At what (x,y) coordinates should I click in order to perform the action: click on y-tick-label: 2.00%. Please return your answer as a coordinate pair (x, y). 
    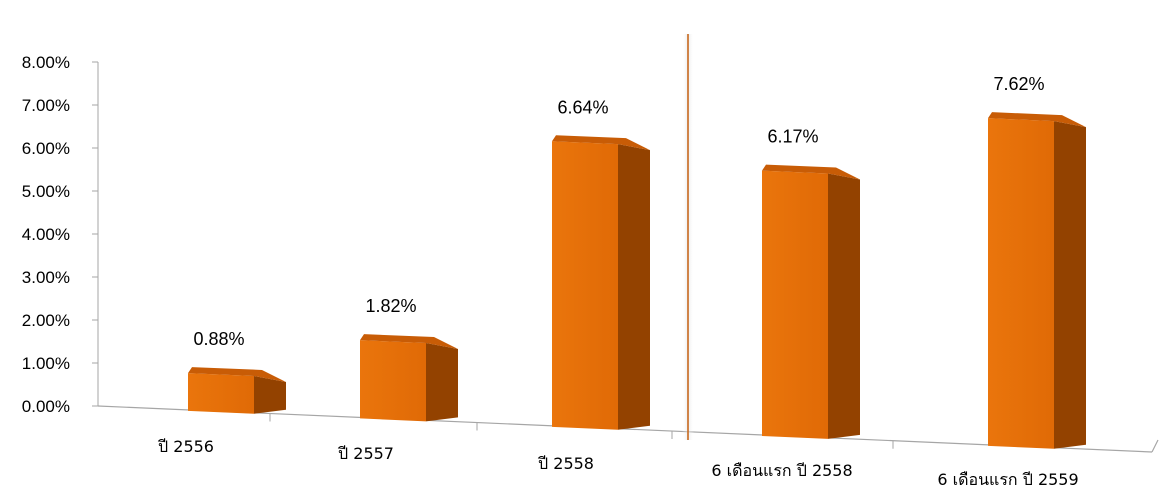
    Looking at the image, I should click on (46, 320).